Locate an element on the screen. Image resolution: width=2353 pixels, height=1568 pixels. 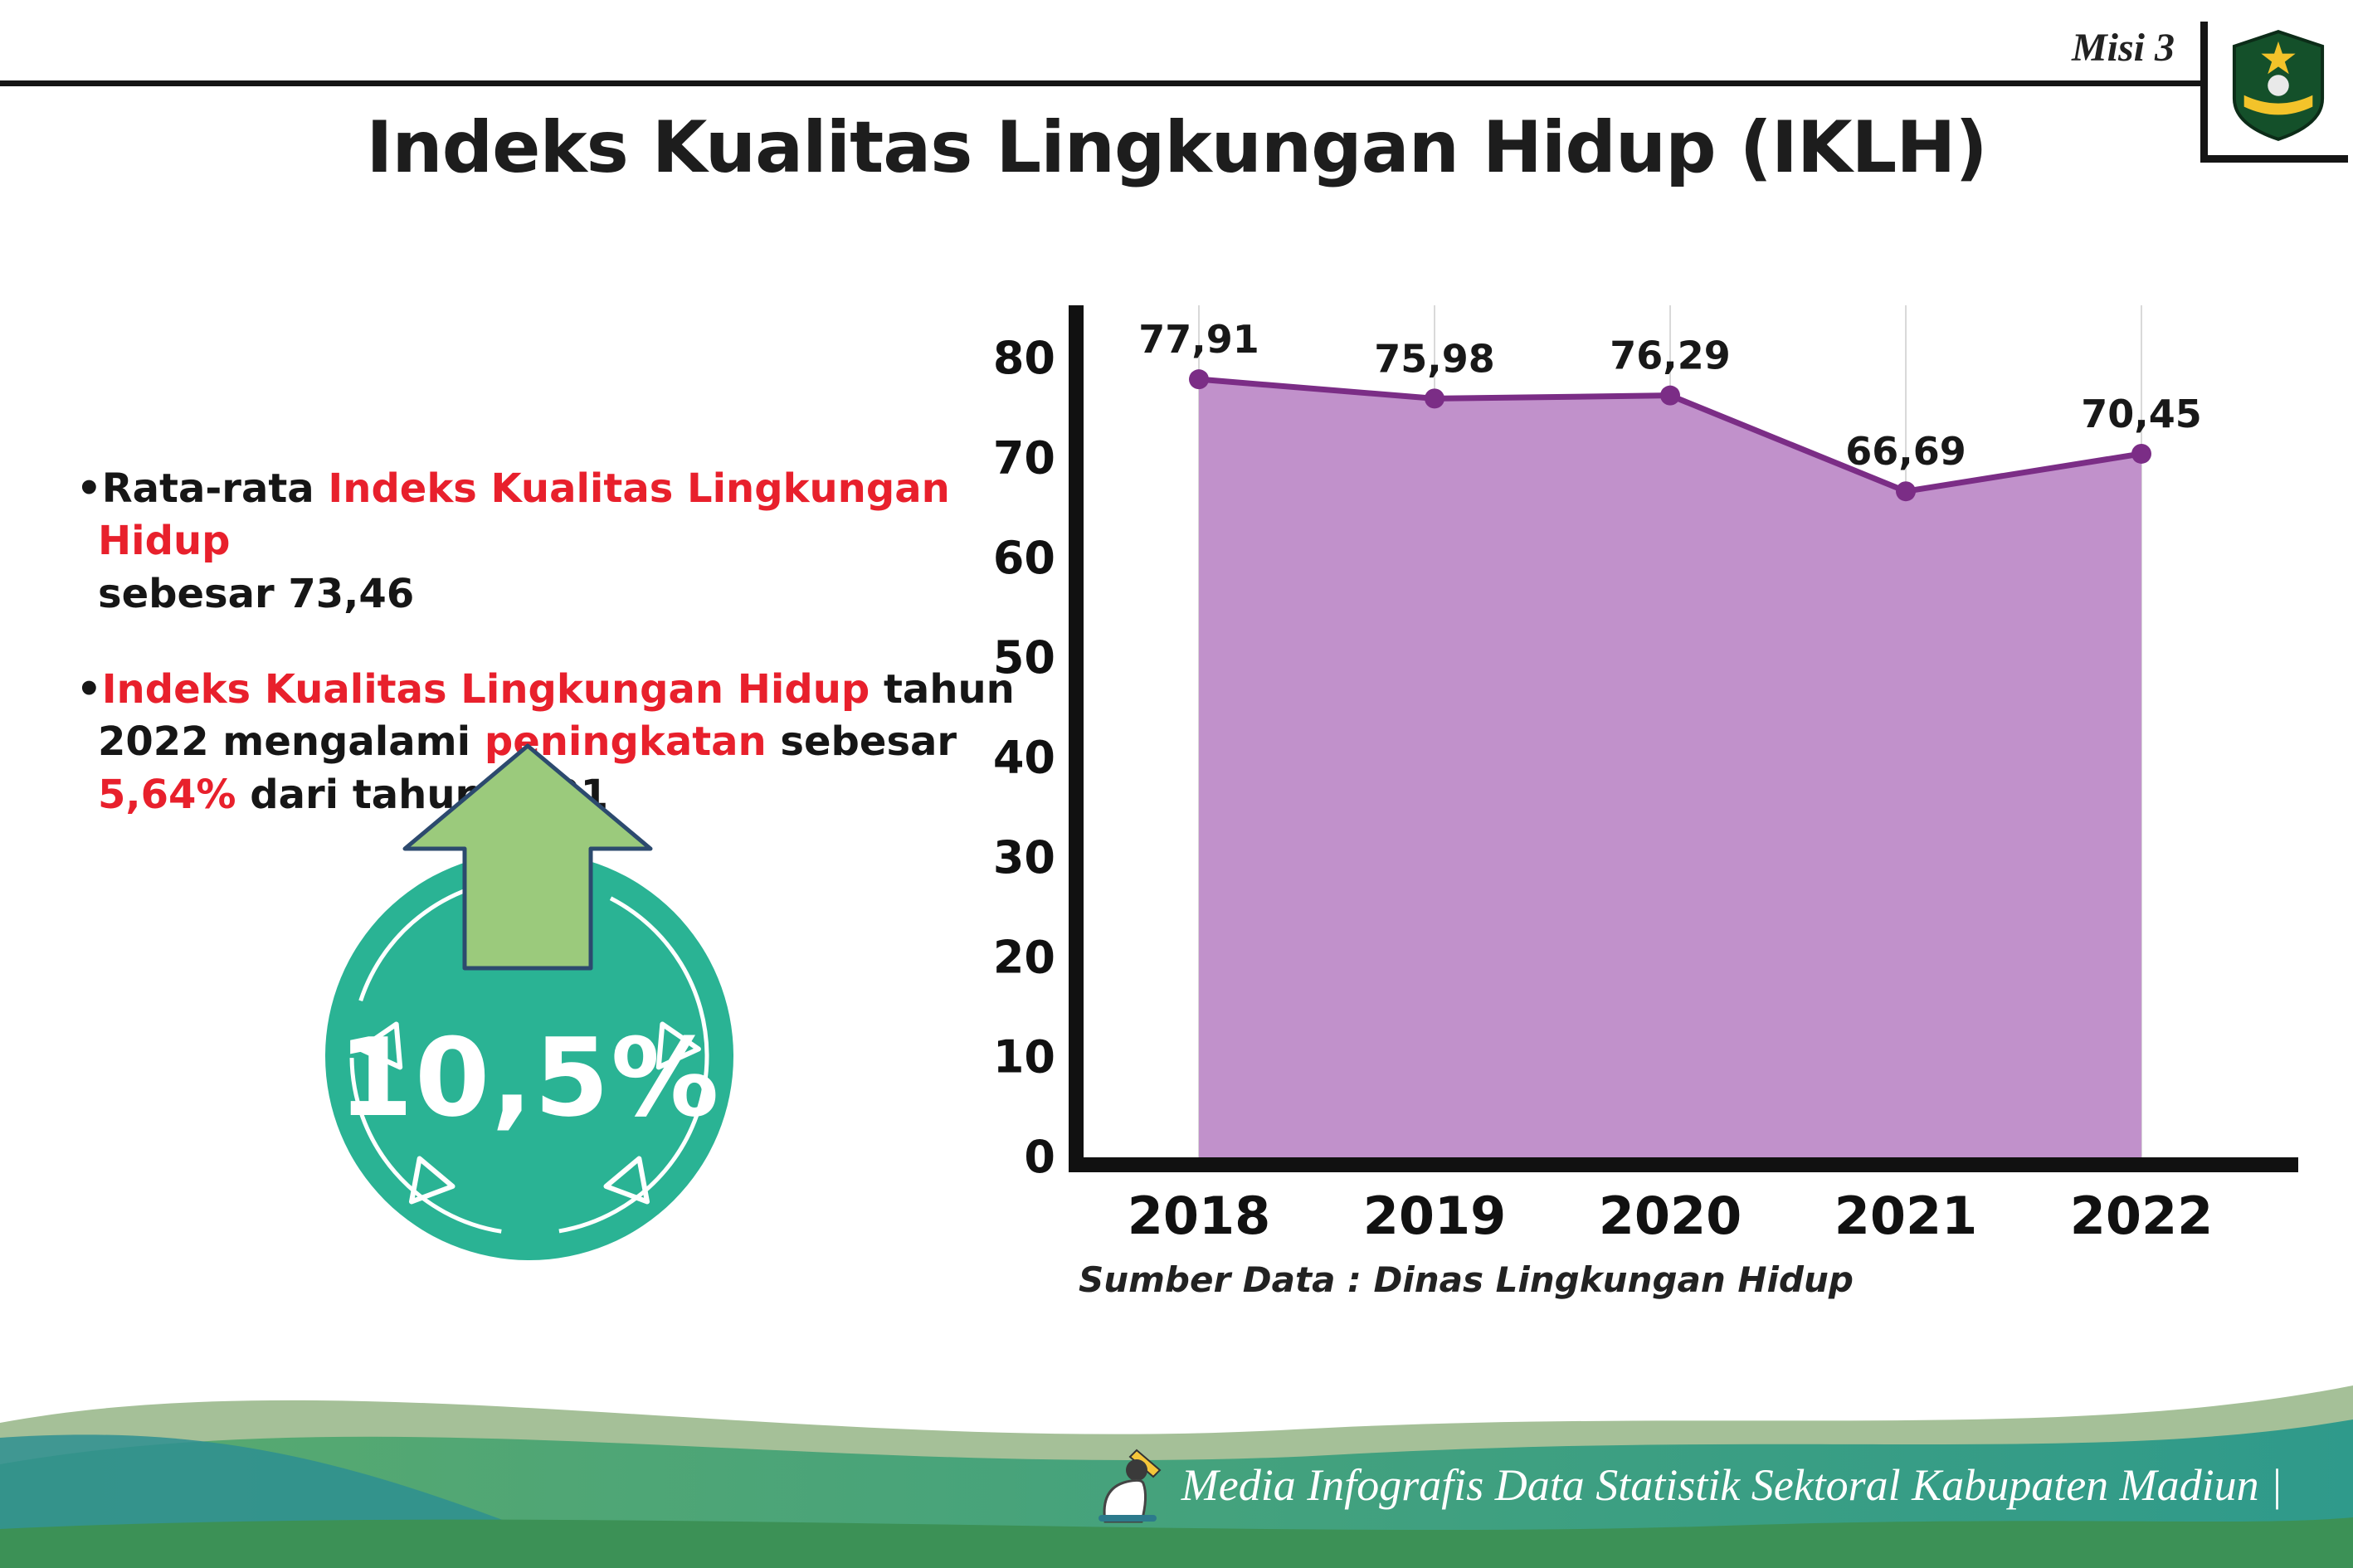
chart-source: Sumber Data : Dinas Lingkungan Hidup is located at coordinates (1466, 1279).